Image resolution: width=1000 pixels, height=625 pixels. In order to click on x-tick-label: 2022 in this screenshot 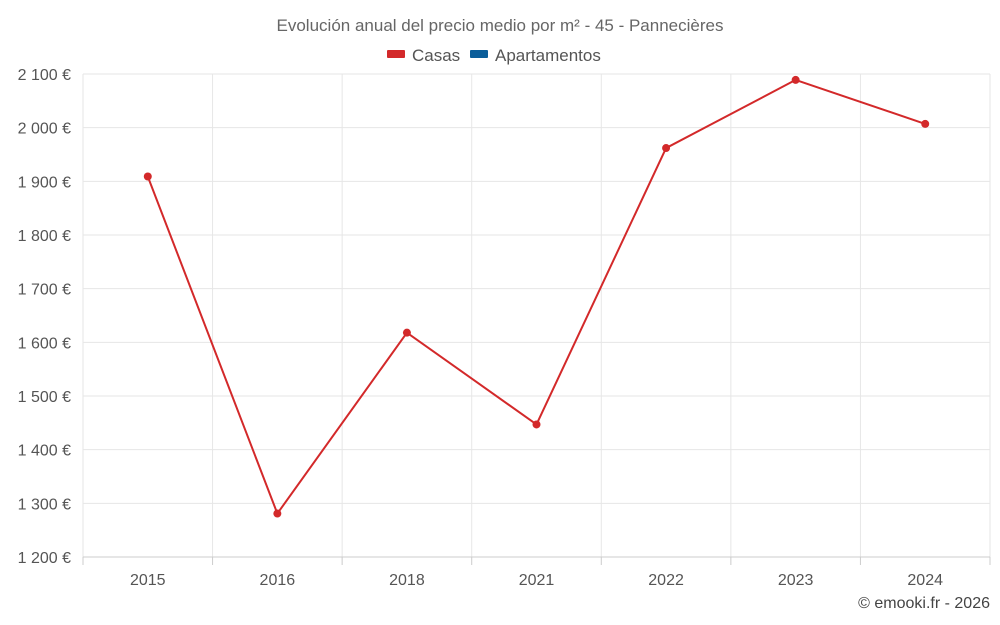, I will do `click(666, 580)`.